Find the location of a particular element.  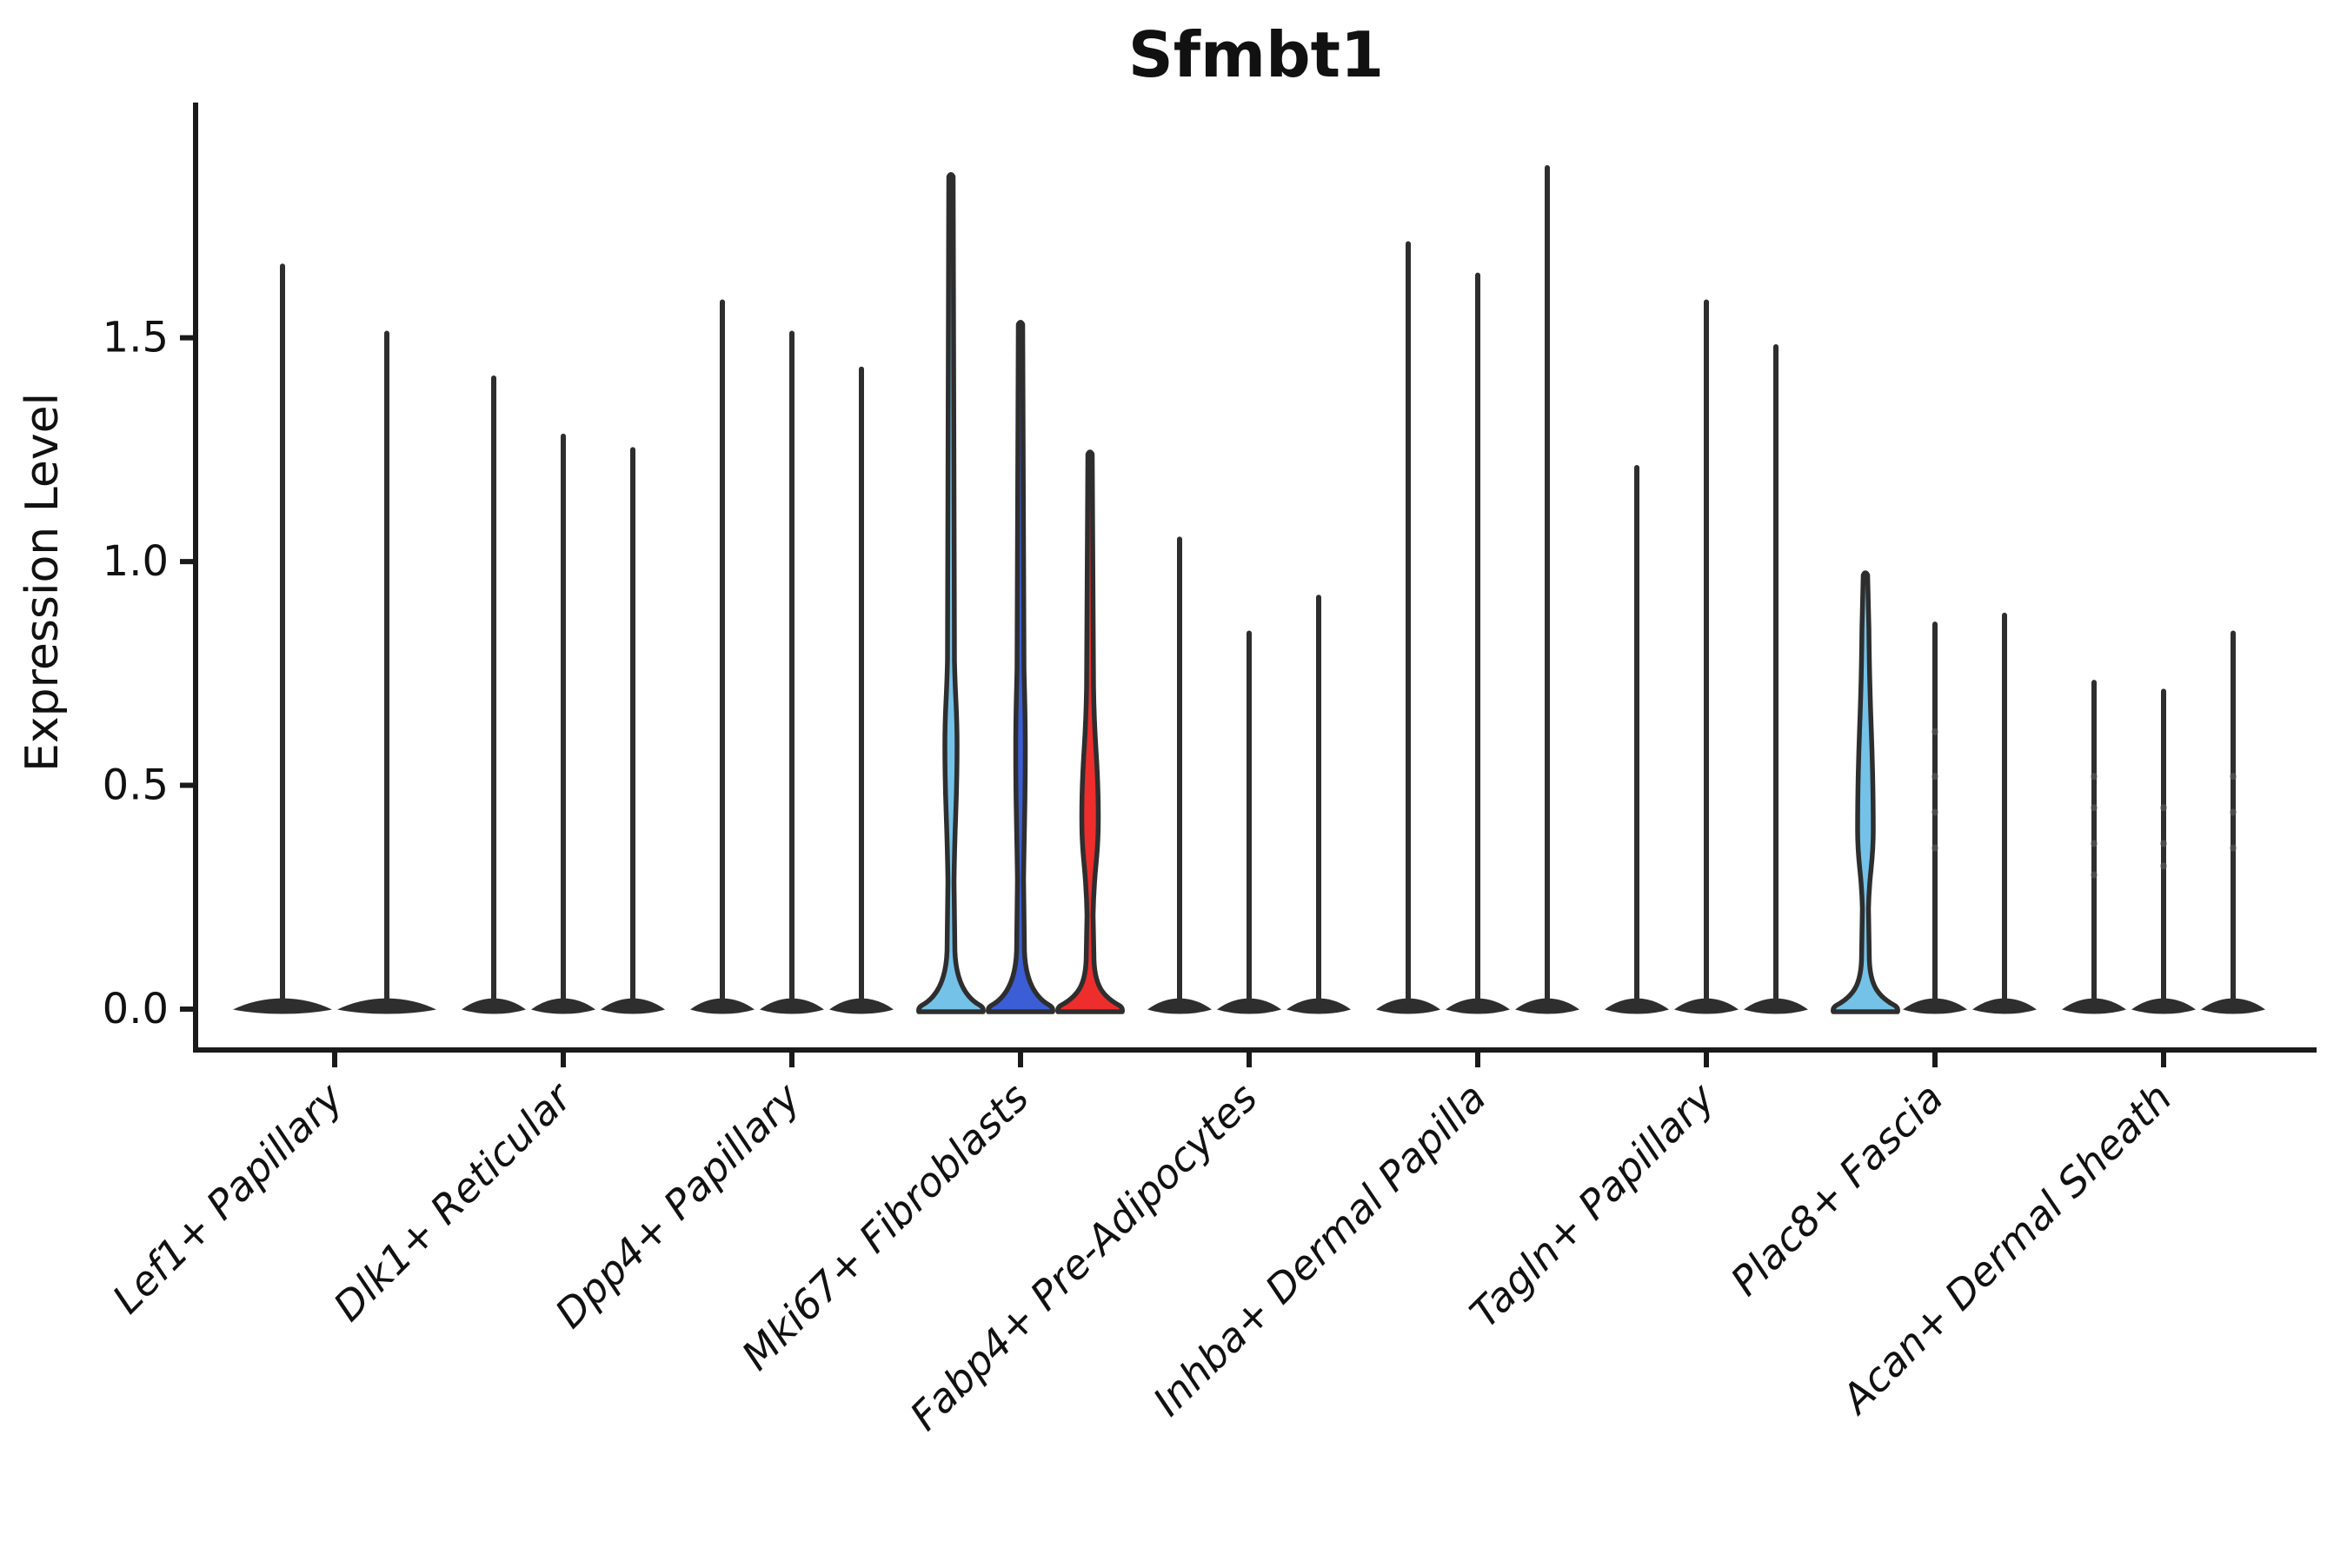

violin-group-5: Inhba+ Dermal Papilla is located at coordinates (1361, 794).